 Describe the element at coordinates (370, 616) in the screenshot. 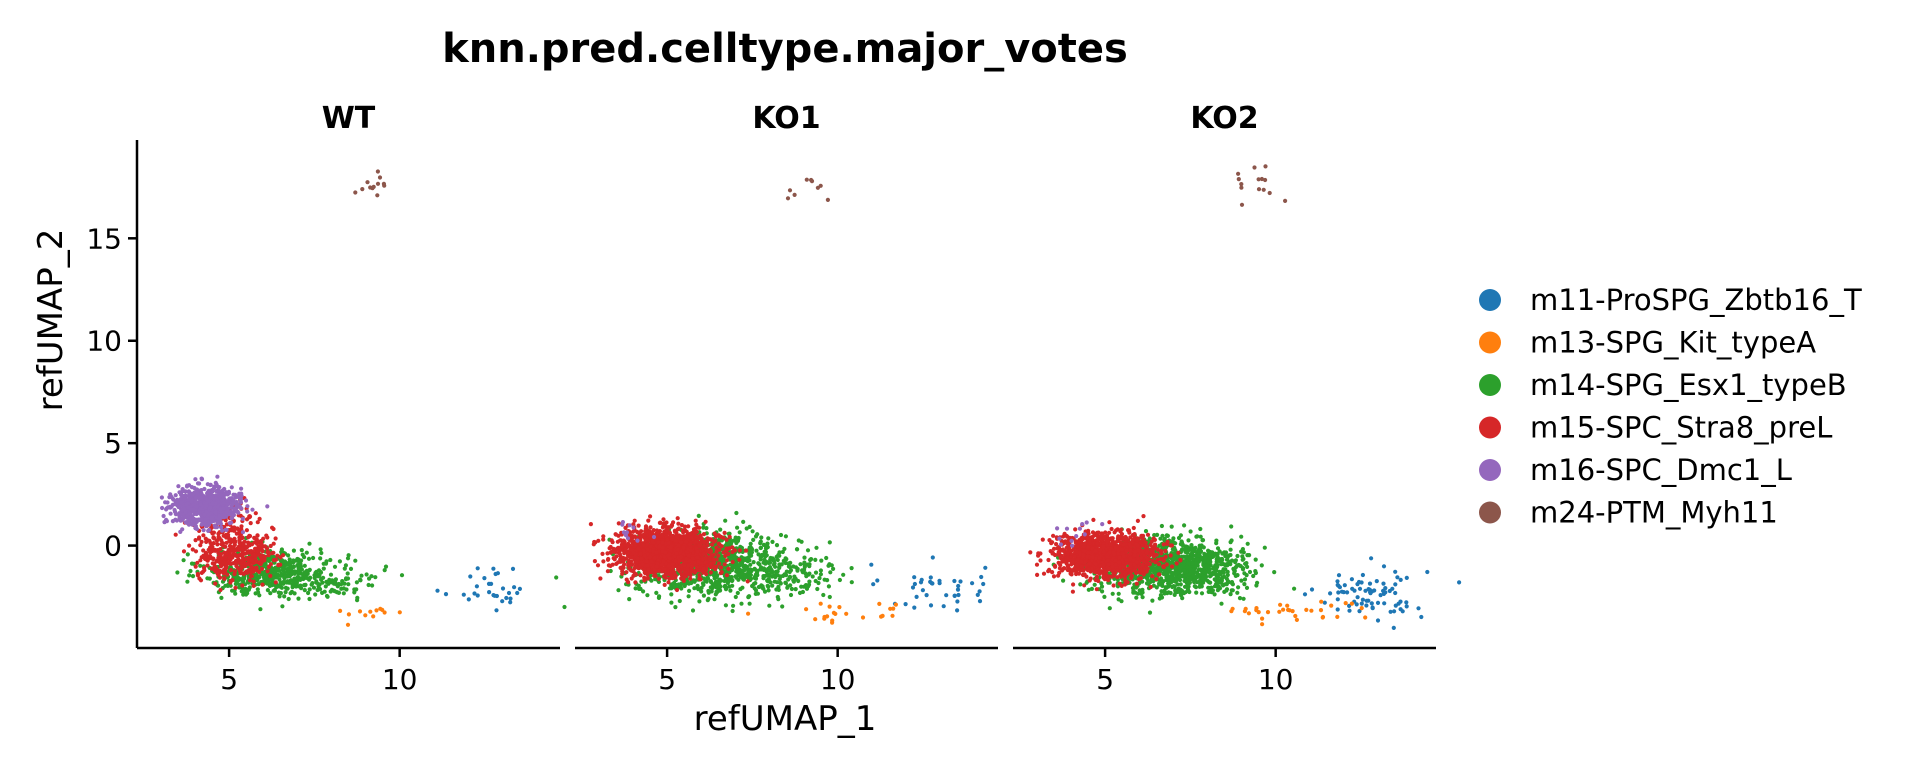

I see `series-m13-wt` at that location.